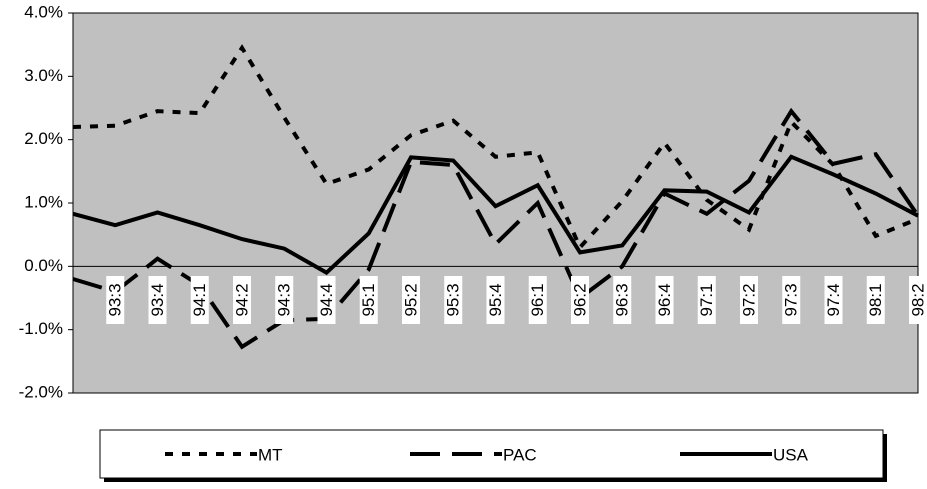 This screenshot has height=489, width=927. I want to click on x-tick-label-group: 93:4, so click(157, 300).